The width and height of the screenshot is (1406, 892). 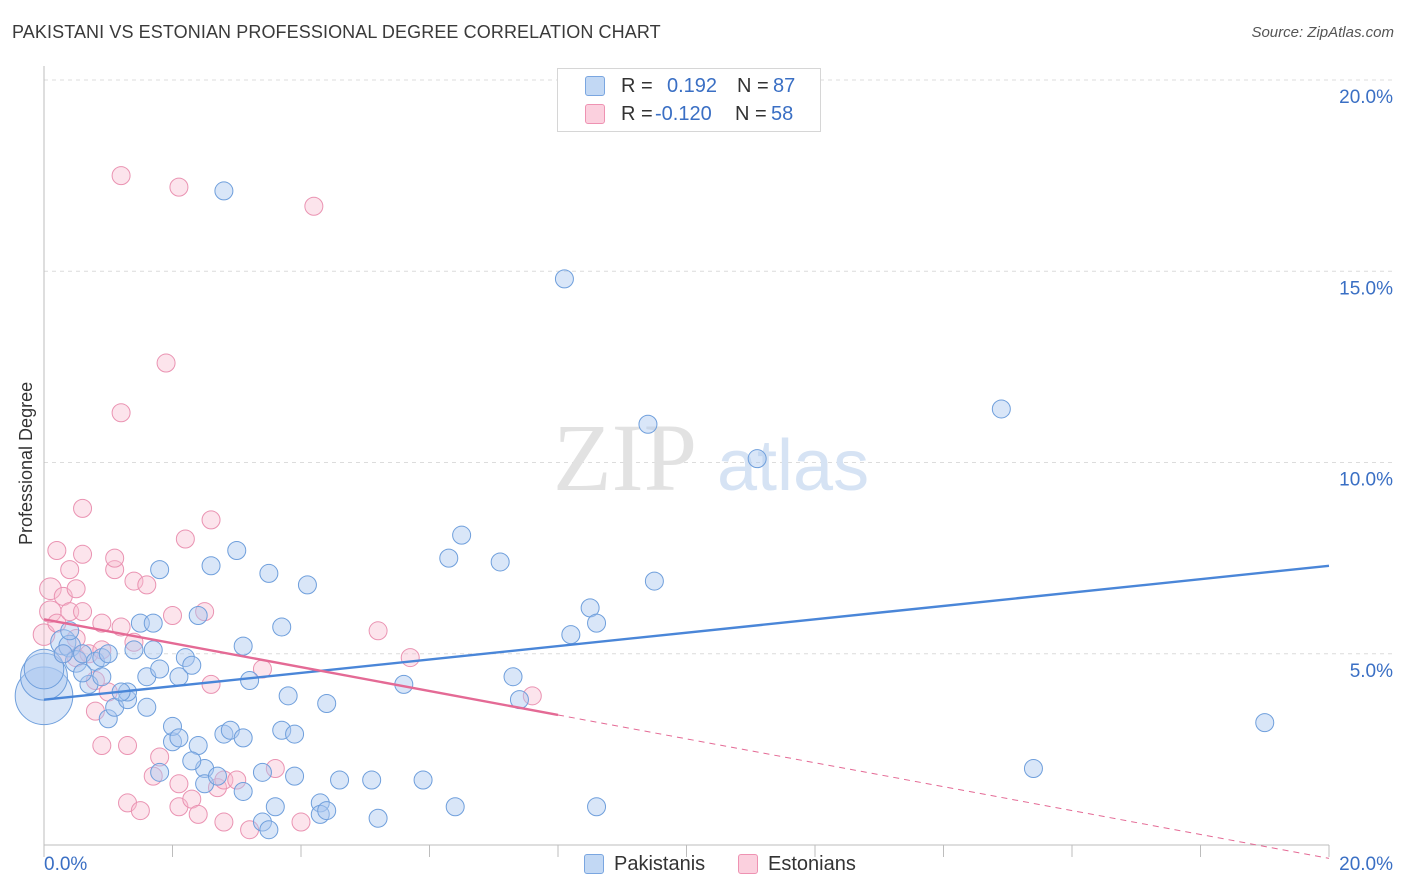 I want to click on x-tick-labels: 0.0% 20.0%, so click(x=718, y=864).